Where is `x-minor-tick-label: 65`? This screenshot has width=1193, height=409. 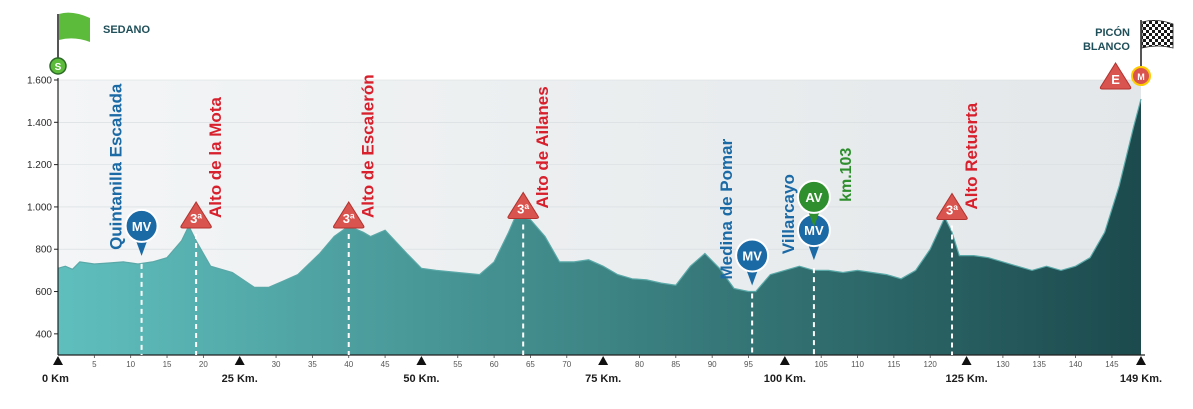
x-minor-tick-label: 65 is located at coordinates (530, 364).